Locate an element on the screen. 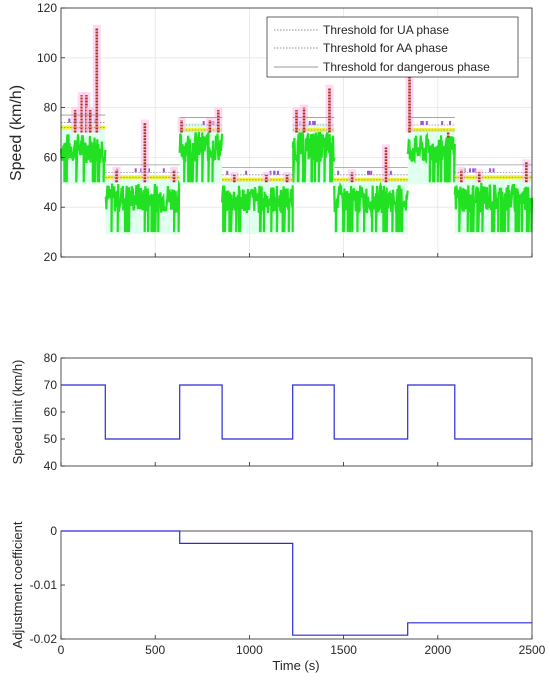 The width and height of the screenshot is (550, 680). y-tick-label: 50 is located at coordinates (51, 439).